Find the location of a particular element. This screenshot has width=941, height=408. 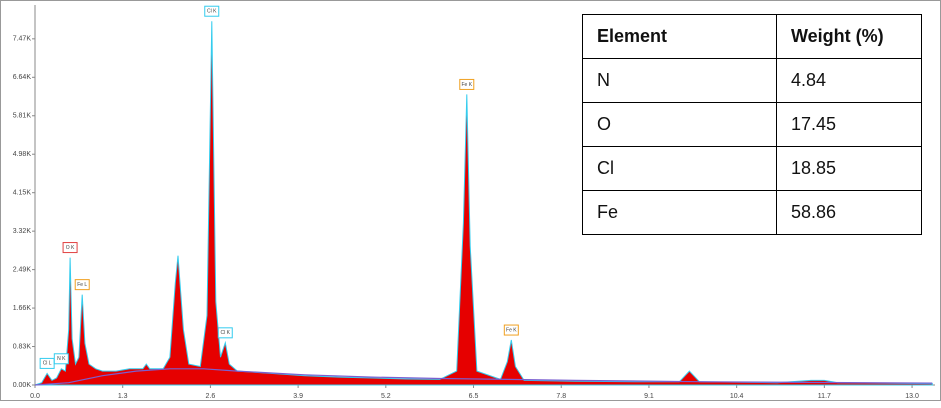

table-row: O 17.45 is located at coordinates (752, 124).